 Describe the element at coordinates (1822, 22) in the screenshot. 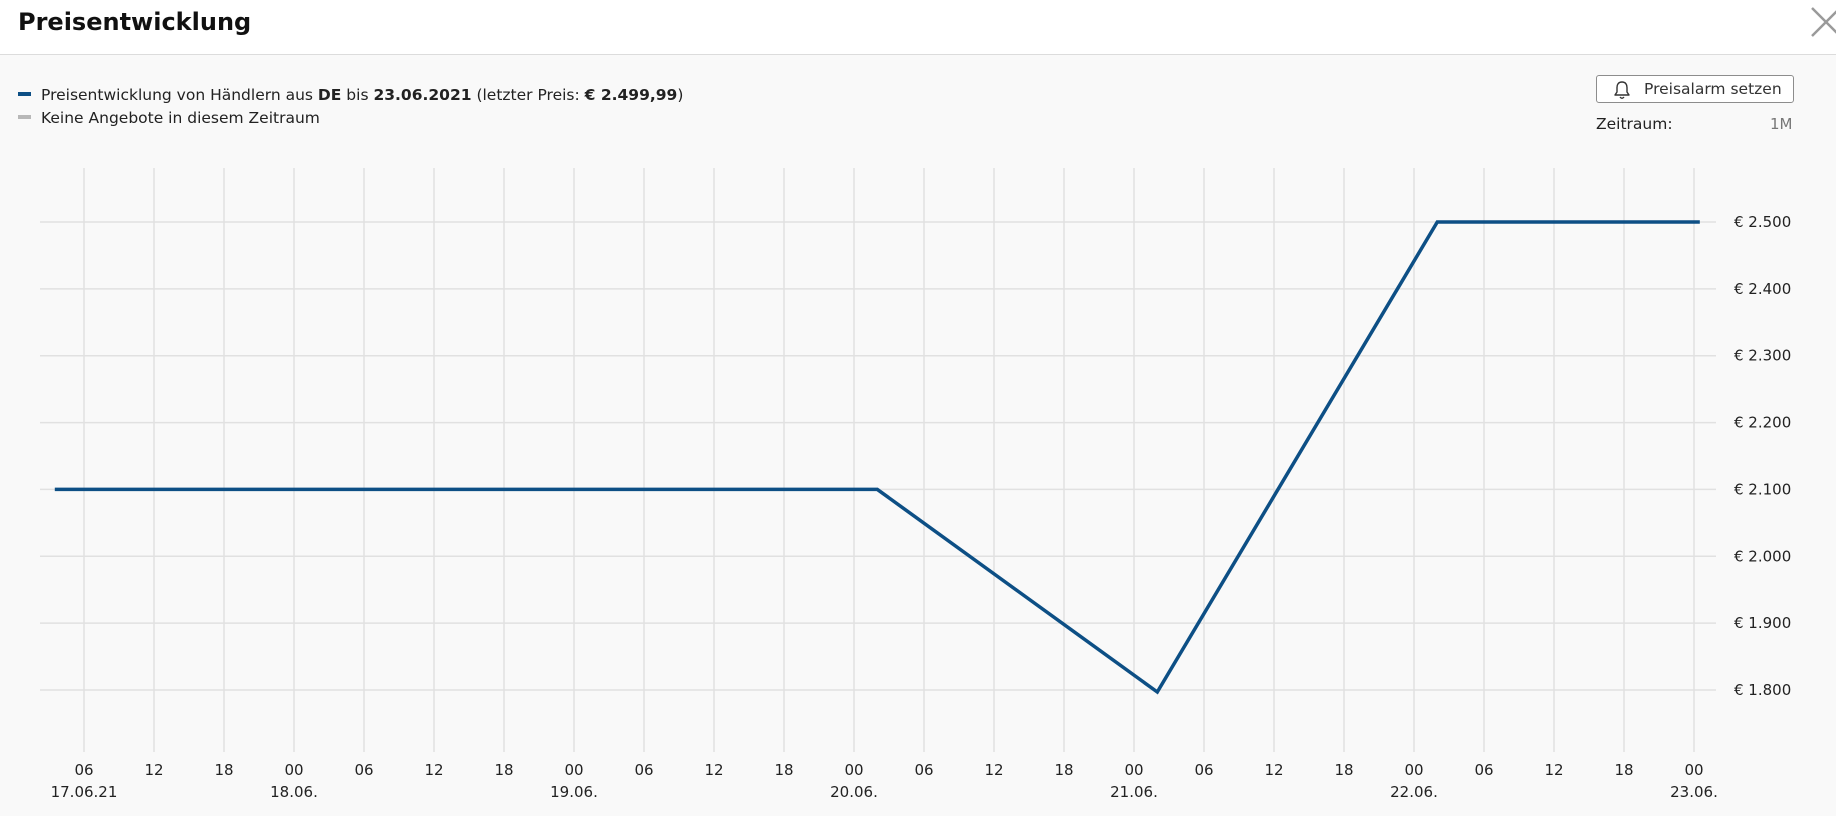

I see `close-icon` at that location.